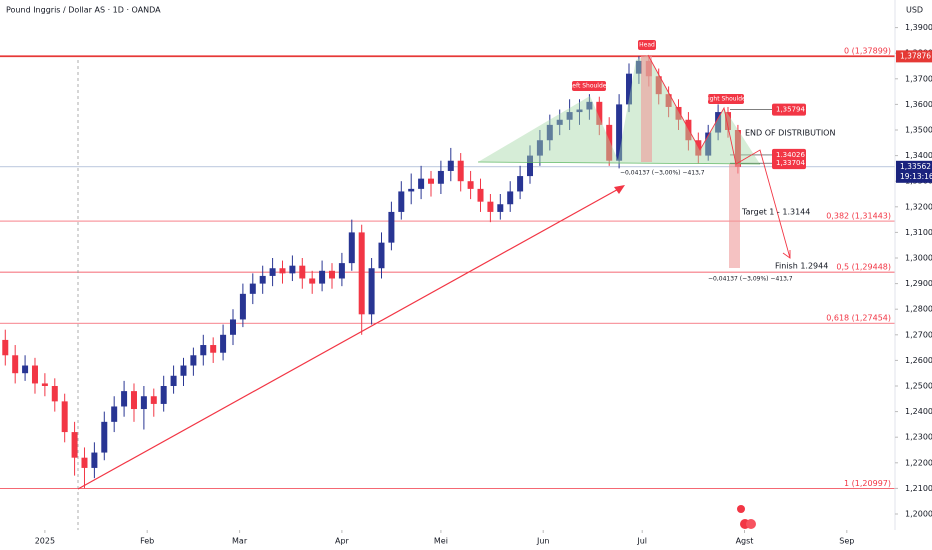  What do you see at coordinates (790, 155) in the screenshot?
I see `price-box-label: 1,34026` at bounding box center [790, 155].